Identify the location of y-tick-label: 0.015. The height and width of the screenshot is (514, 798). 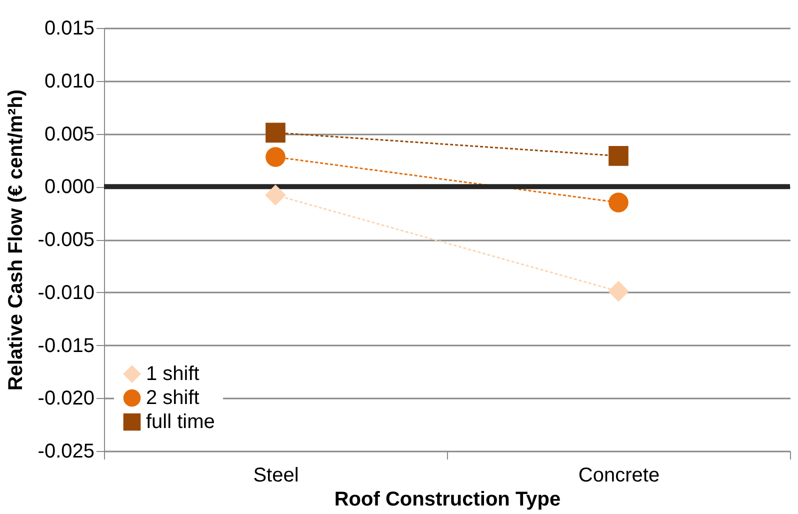
(69, 29).